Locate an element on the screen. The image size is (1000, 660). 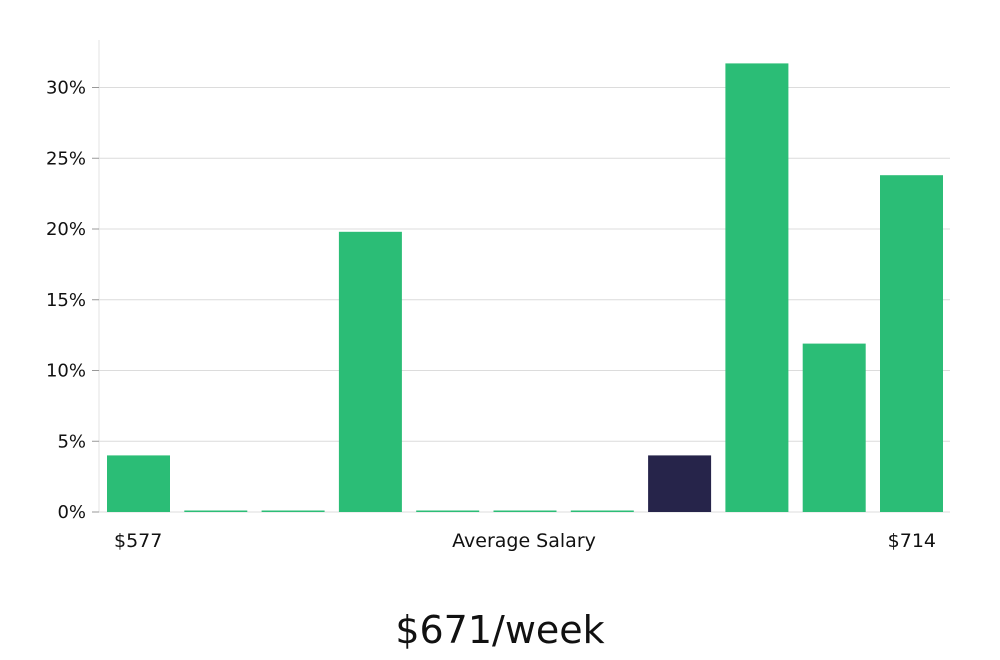
x-axis-title: Average Salary is located at coordinates (524, 541).